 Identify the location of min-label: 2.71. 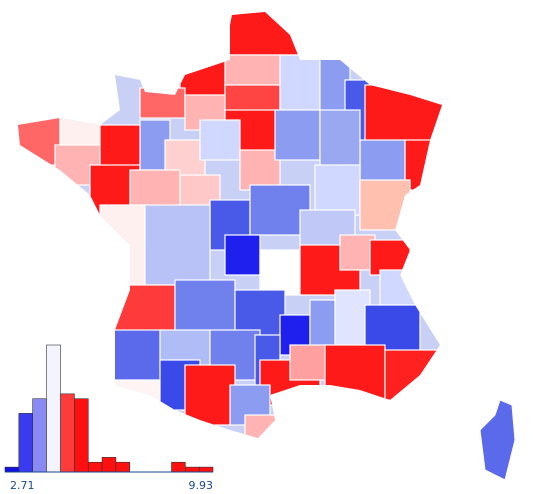
(22, 485).